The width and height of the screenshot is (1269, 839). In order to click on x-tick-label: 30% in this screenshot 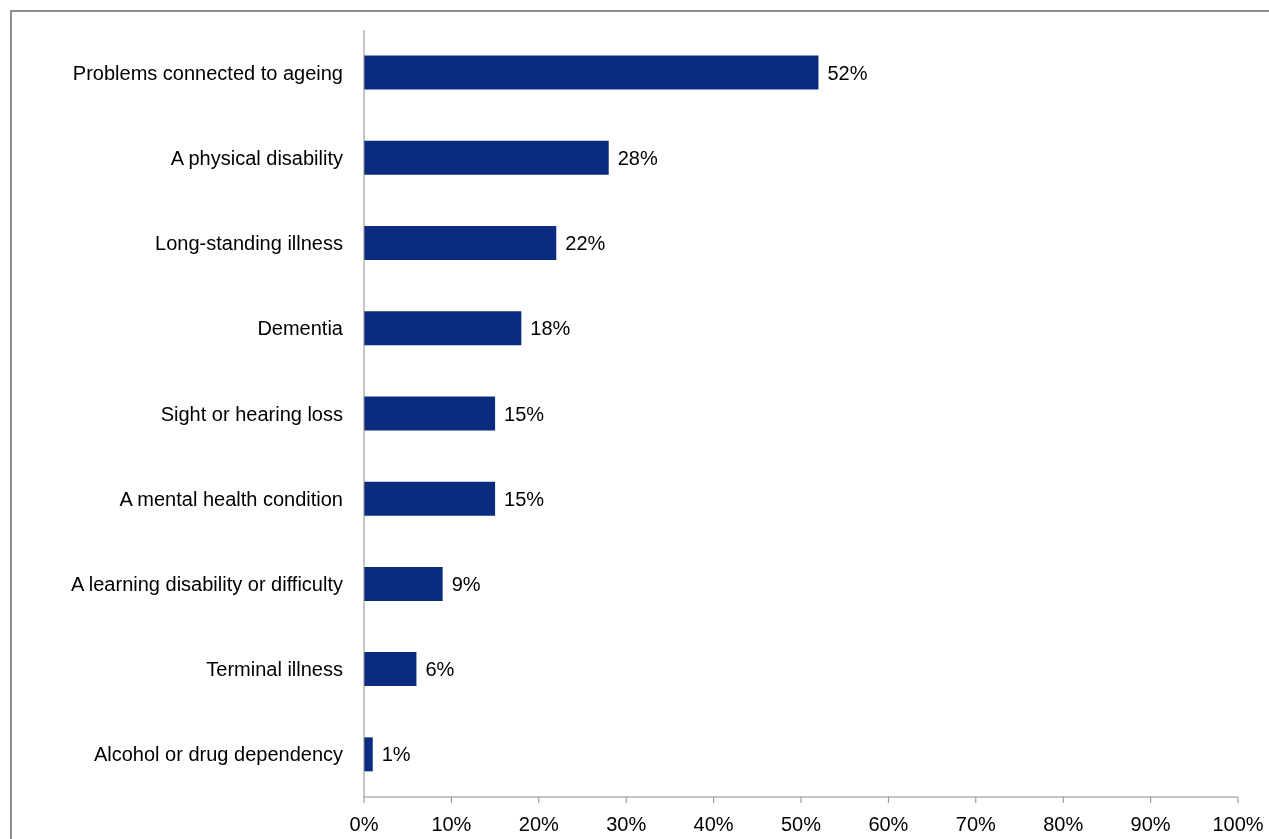, I will do `click(626, 824)`.